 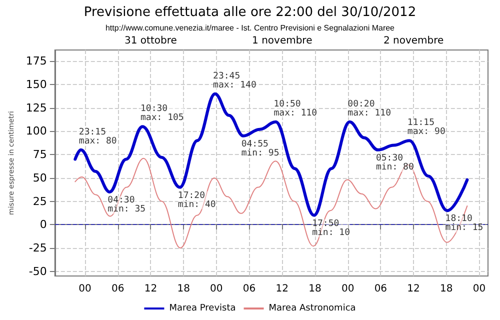 I want to click on y-tick-label: 50, so click(x=39, y=177).